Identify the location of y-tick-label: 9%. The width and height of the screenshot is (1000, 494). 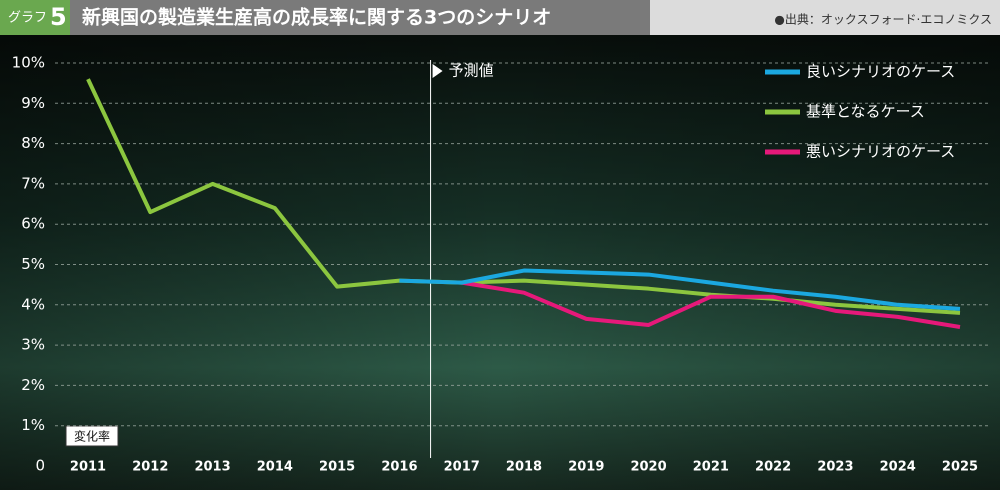
(33, 103).